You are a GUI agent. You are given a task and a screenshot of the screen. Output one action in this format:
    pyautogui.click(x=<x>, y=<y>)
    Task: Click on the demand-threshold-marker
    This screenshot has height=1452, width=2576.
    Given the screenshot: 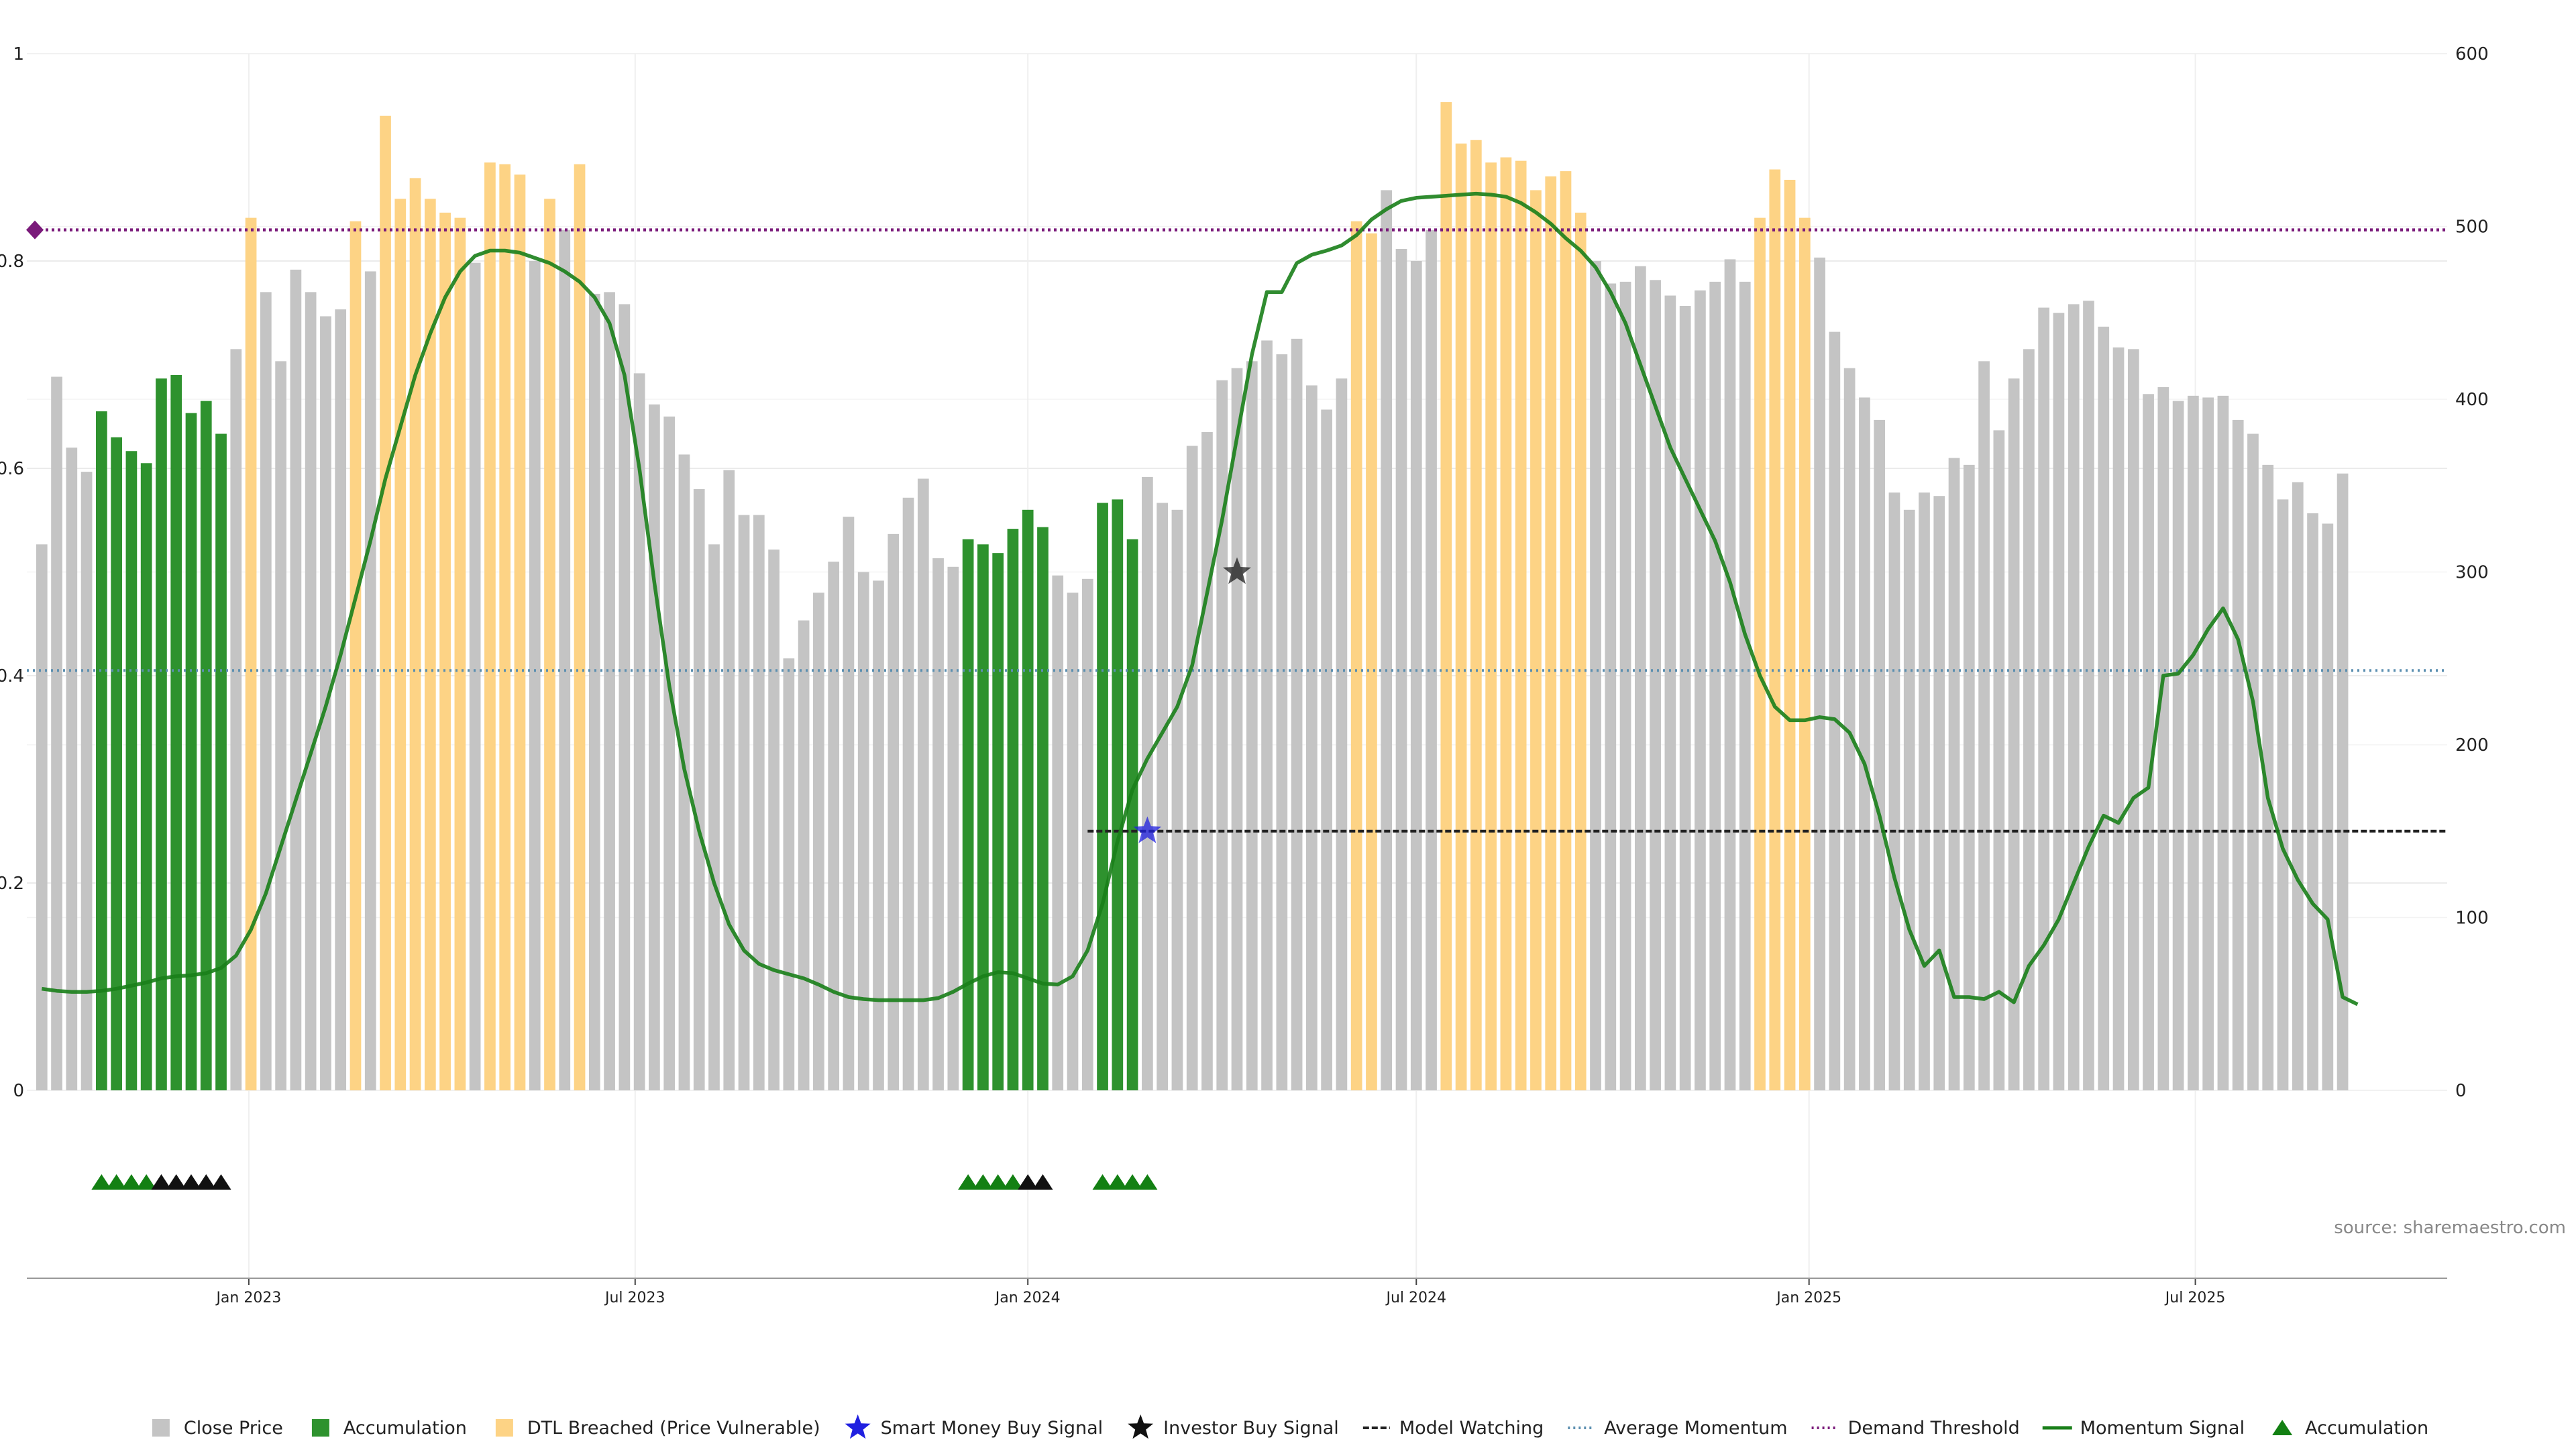 What is the action you would take?
    pyautogui.click(x=35, y=230)
    